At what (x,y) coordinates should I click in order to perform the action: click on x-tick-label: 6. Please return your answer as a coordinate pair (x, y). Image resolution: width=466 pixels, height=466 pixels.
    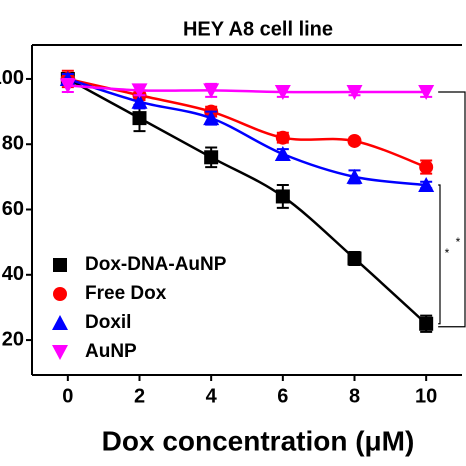
    Looking at the image, I should click on (282, 396).